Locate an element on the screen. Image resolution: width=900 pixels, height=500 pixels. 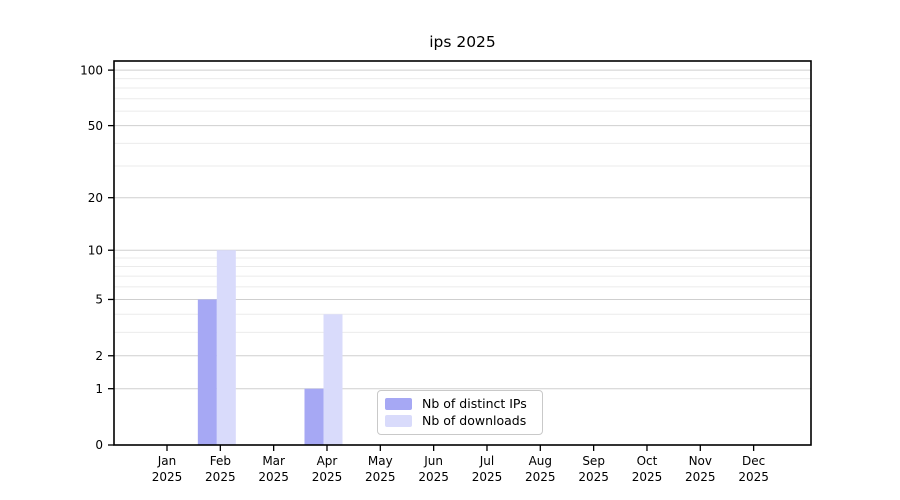
x-tick-label-month: May is located at coordinates (380, 461).